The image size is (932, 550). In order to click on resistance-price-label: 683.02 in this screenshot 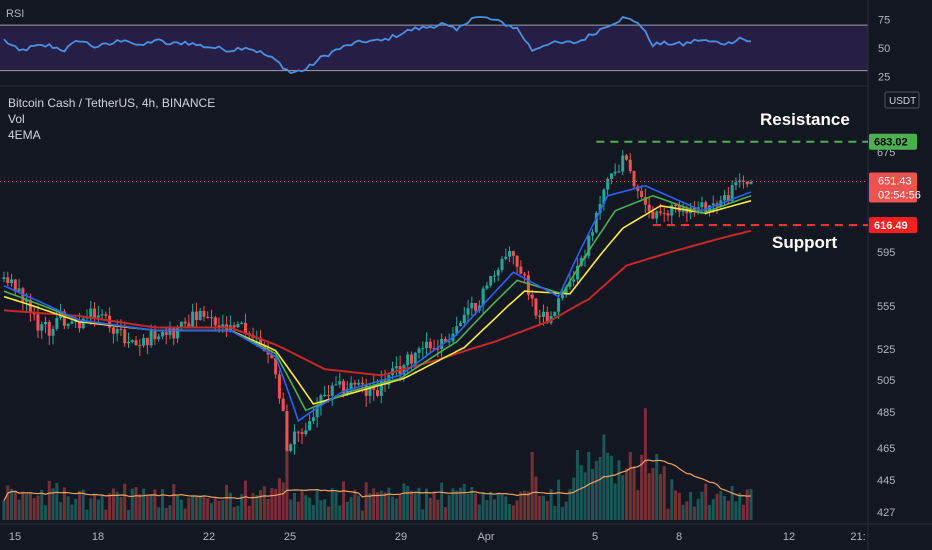, I will do `click(893, 141)`.